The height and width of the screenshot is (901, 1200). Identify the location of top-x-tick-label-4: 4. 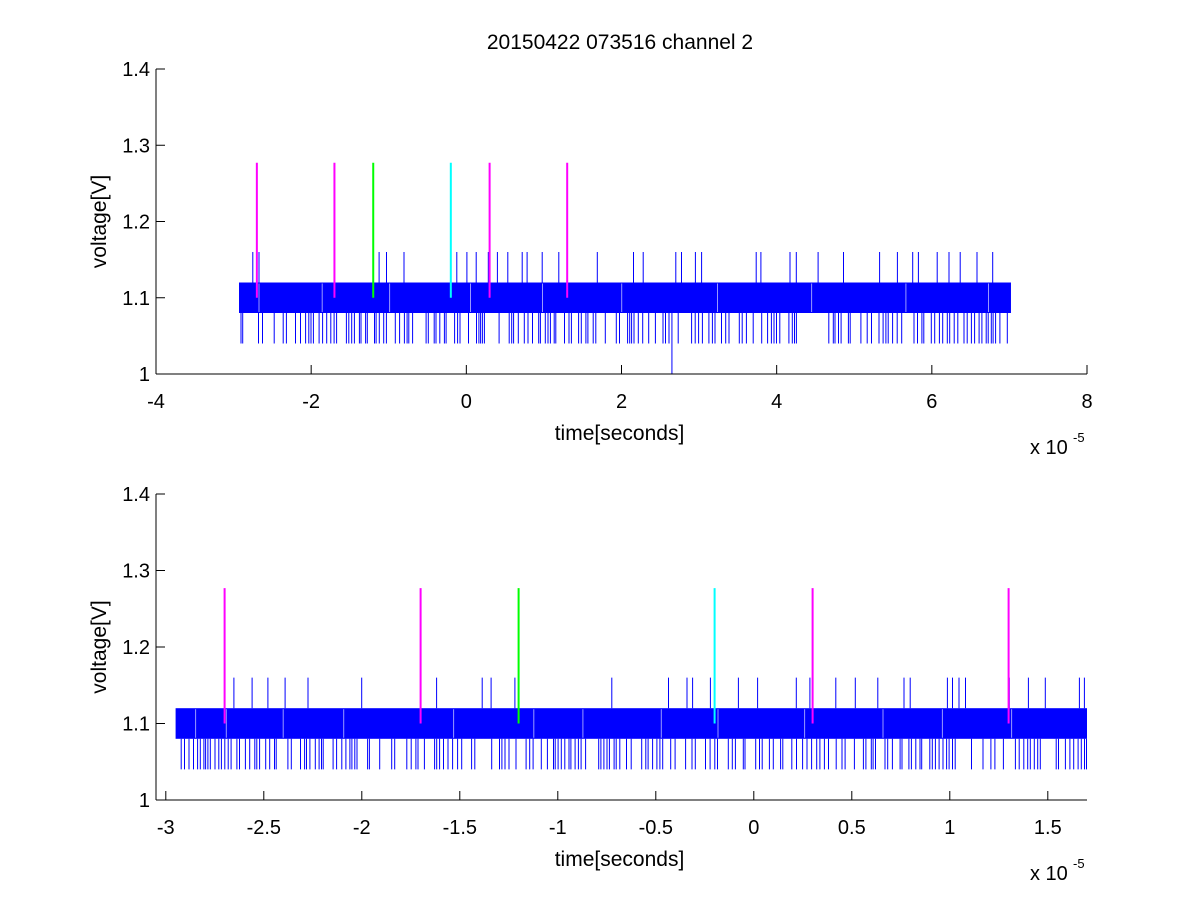
(776, 402).